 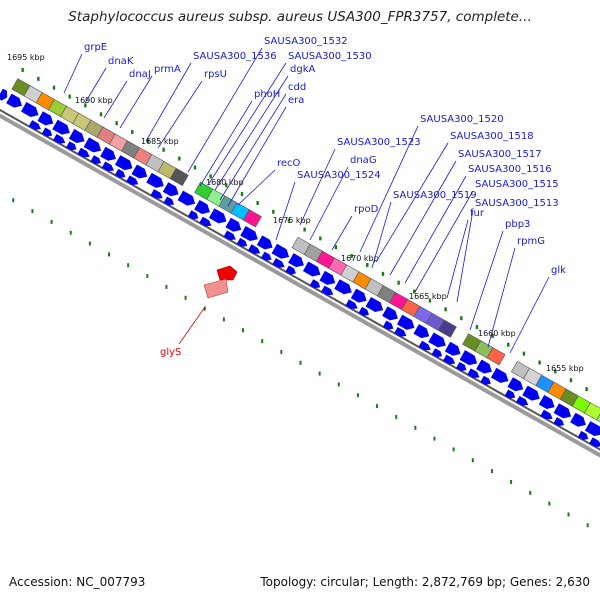 What do you see at coordinates (363, 160) in the screenshot?
I see `gene-label: dnaG` at bounding box center [363, 160].